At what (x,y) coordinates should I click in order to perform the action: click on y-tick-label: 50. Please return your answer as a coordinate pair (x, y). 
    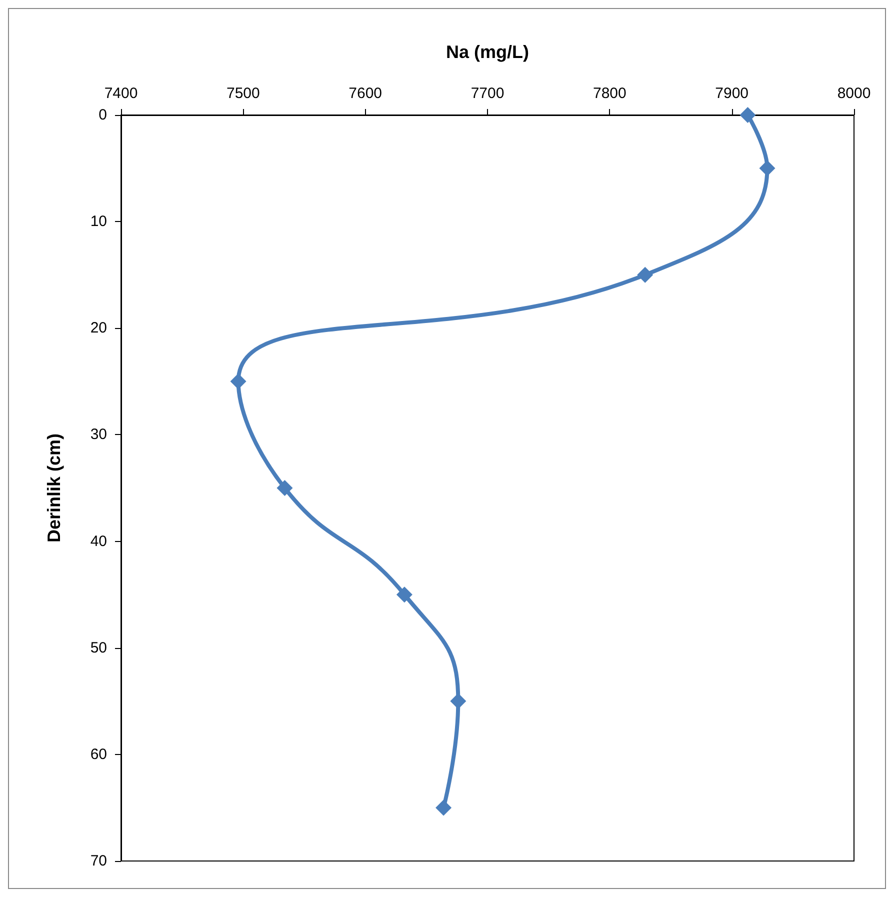
    Looking at the image, I should click on (98, 647).